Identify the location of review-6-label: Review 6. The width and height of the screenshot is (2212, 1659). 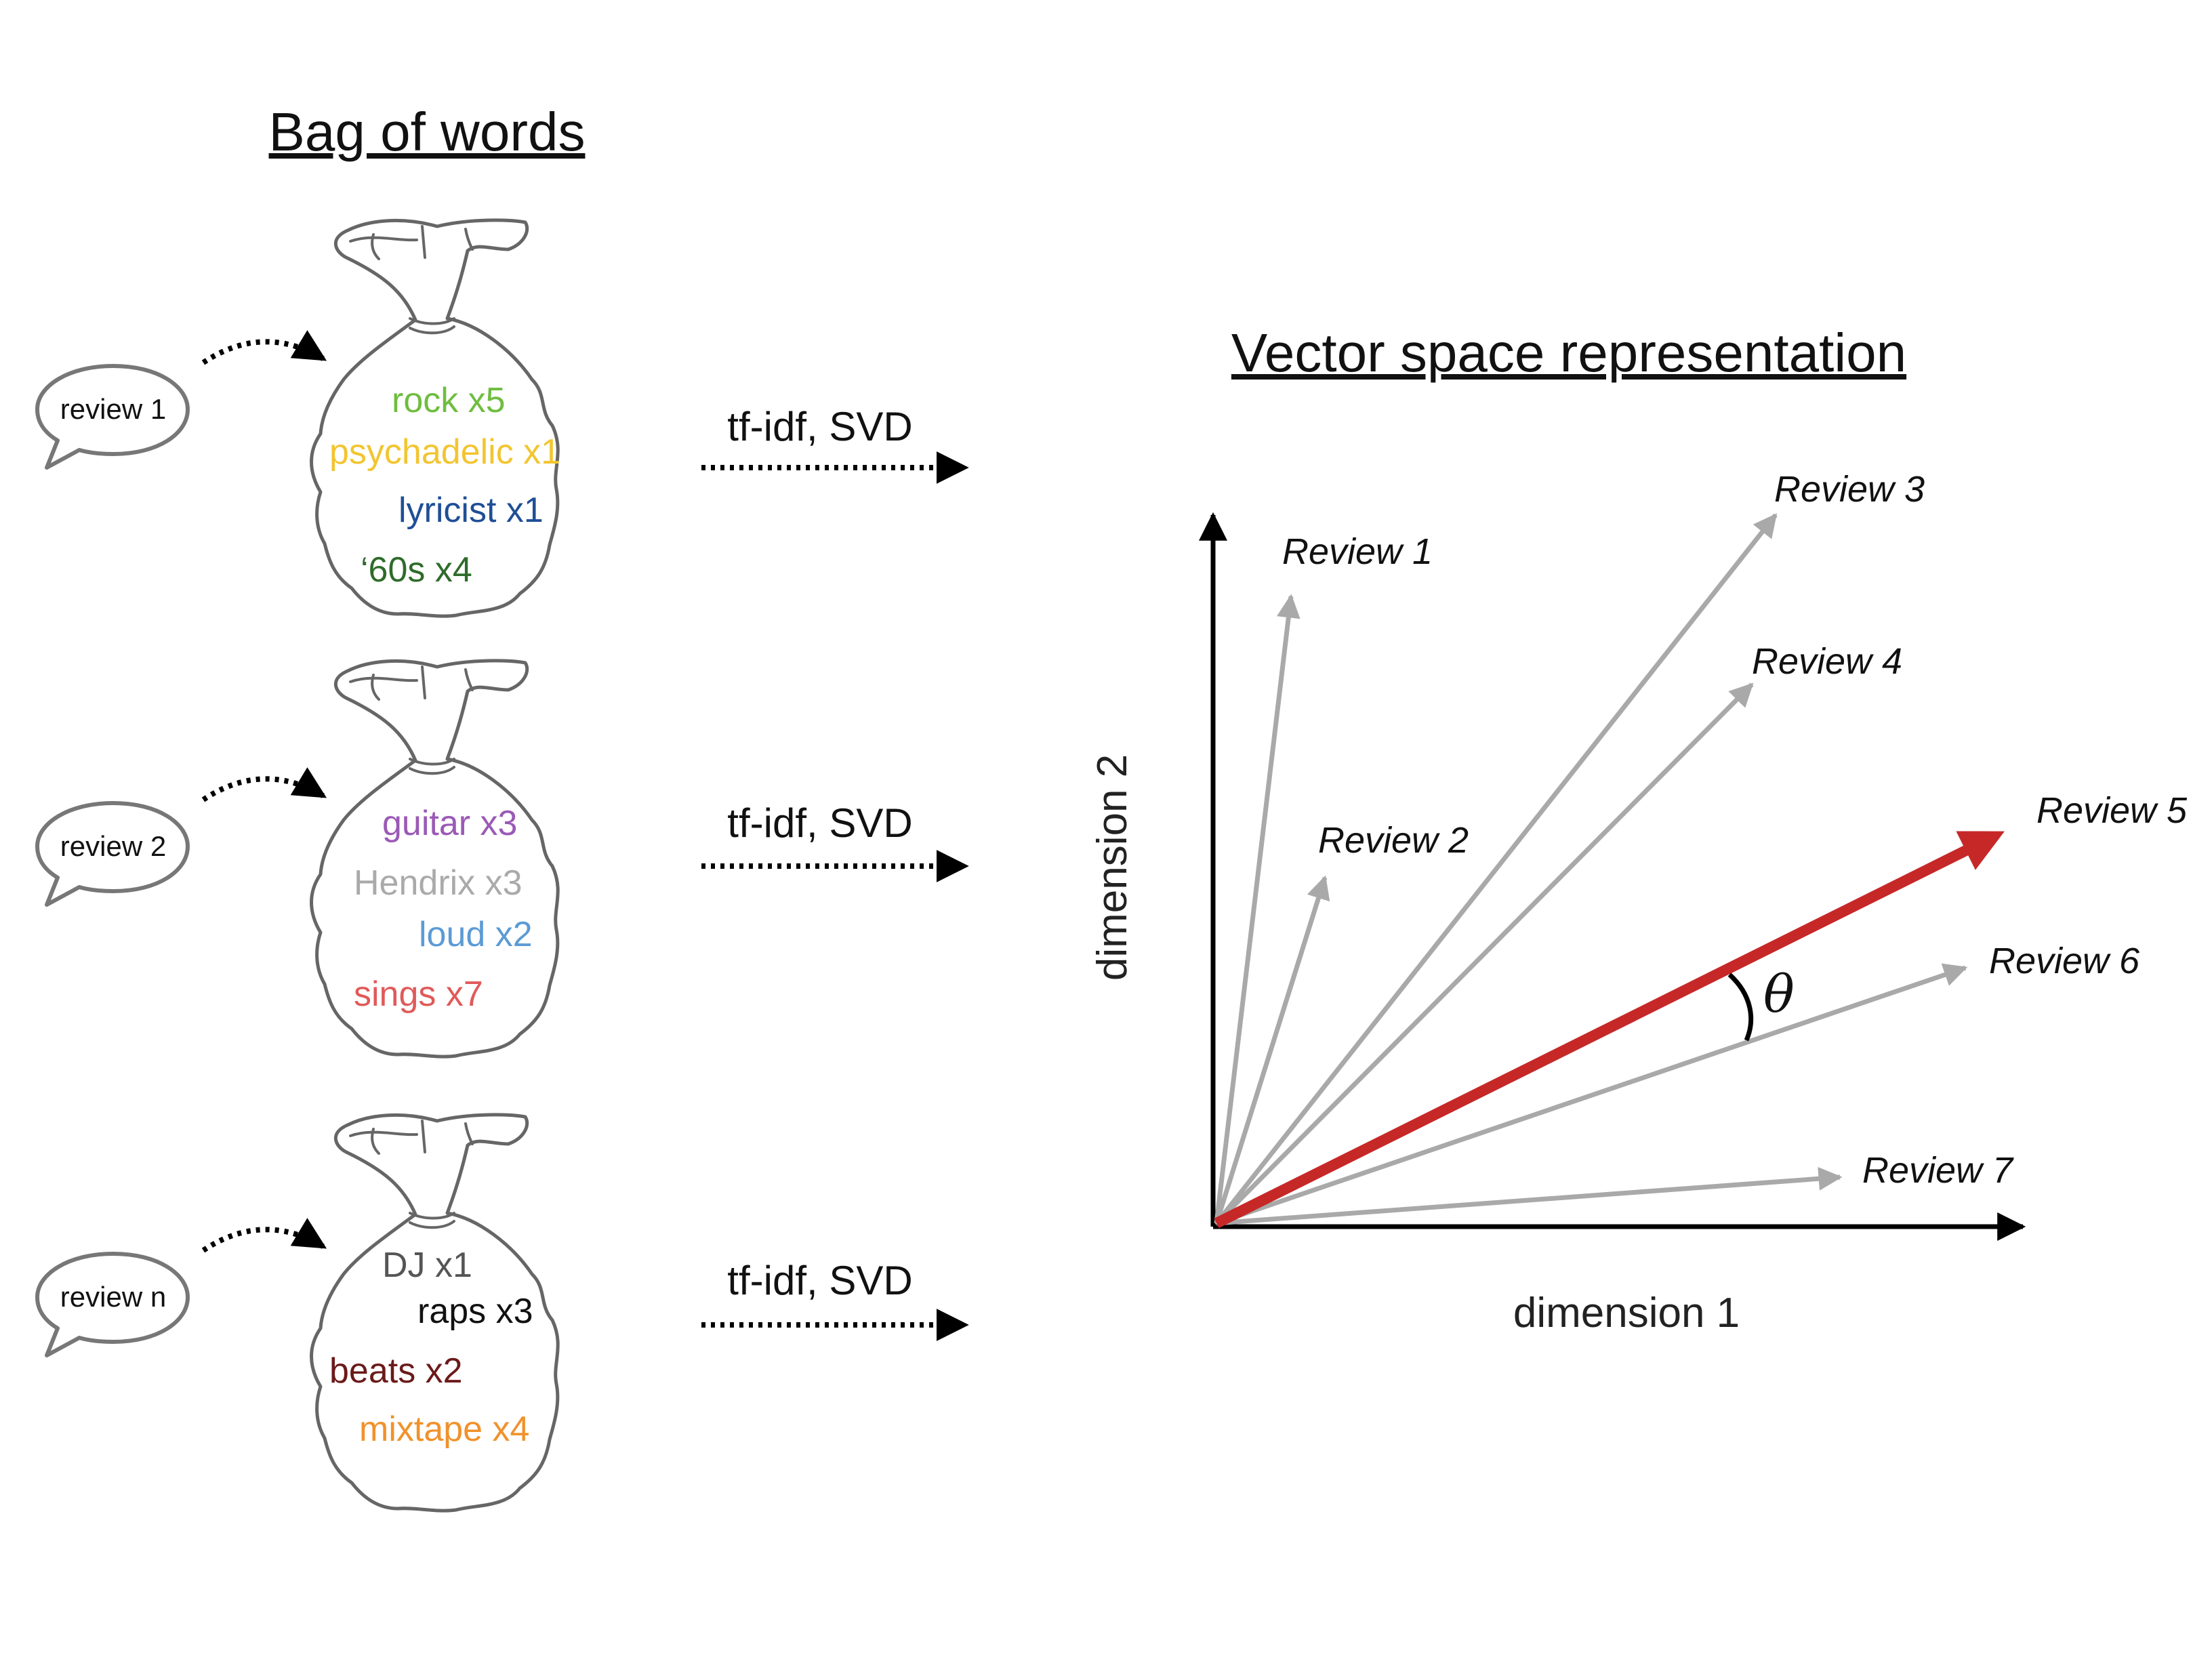
(2064, 961).